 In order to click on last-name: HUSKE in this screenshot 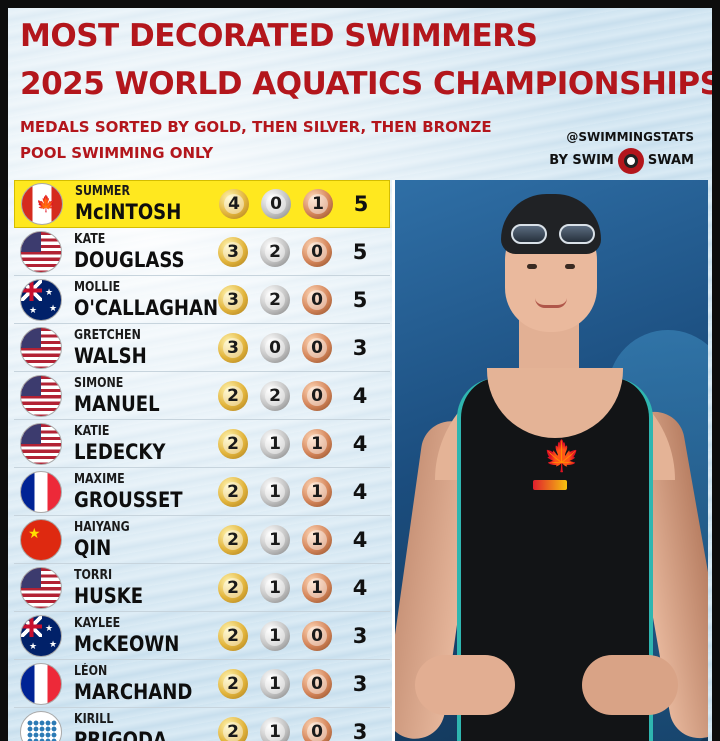, I will do `click(109, 595)`.